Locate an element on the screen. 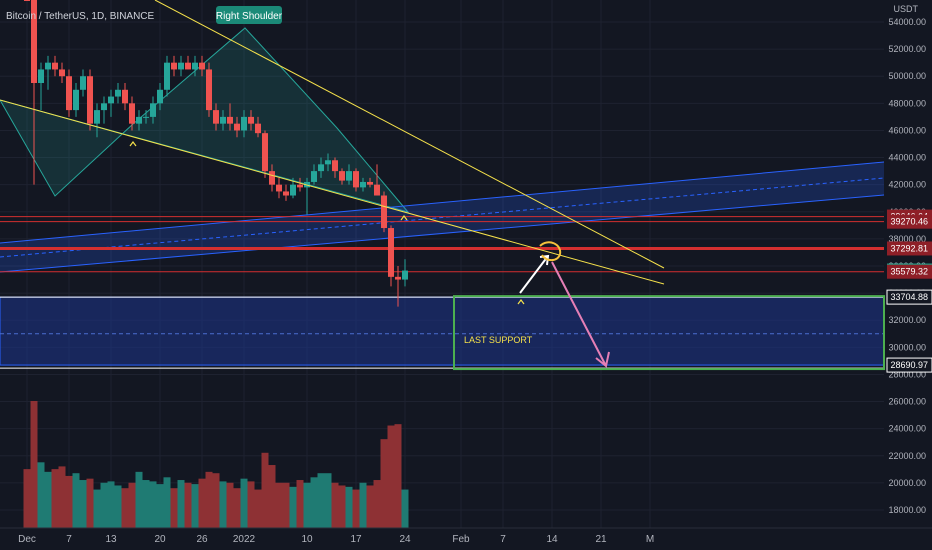  price-tag: 35579.32 is located at coordinates (909, 271).